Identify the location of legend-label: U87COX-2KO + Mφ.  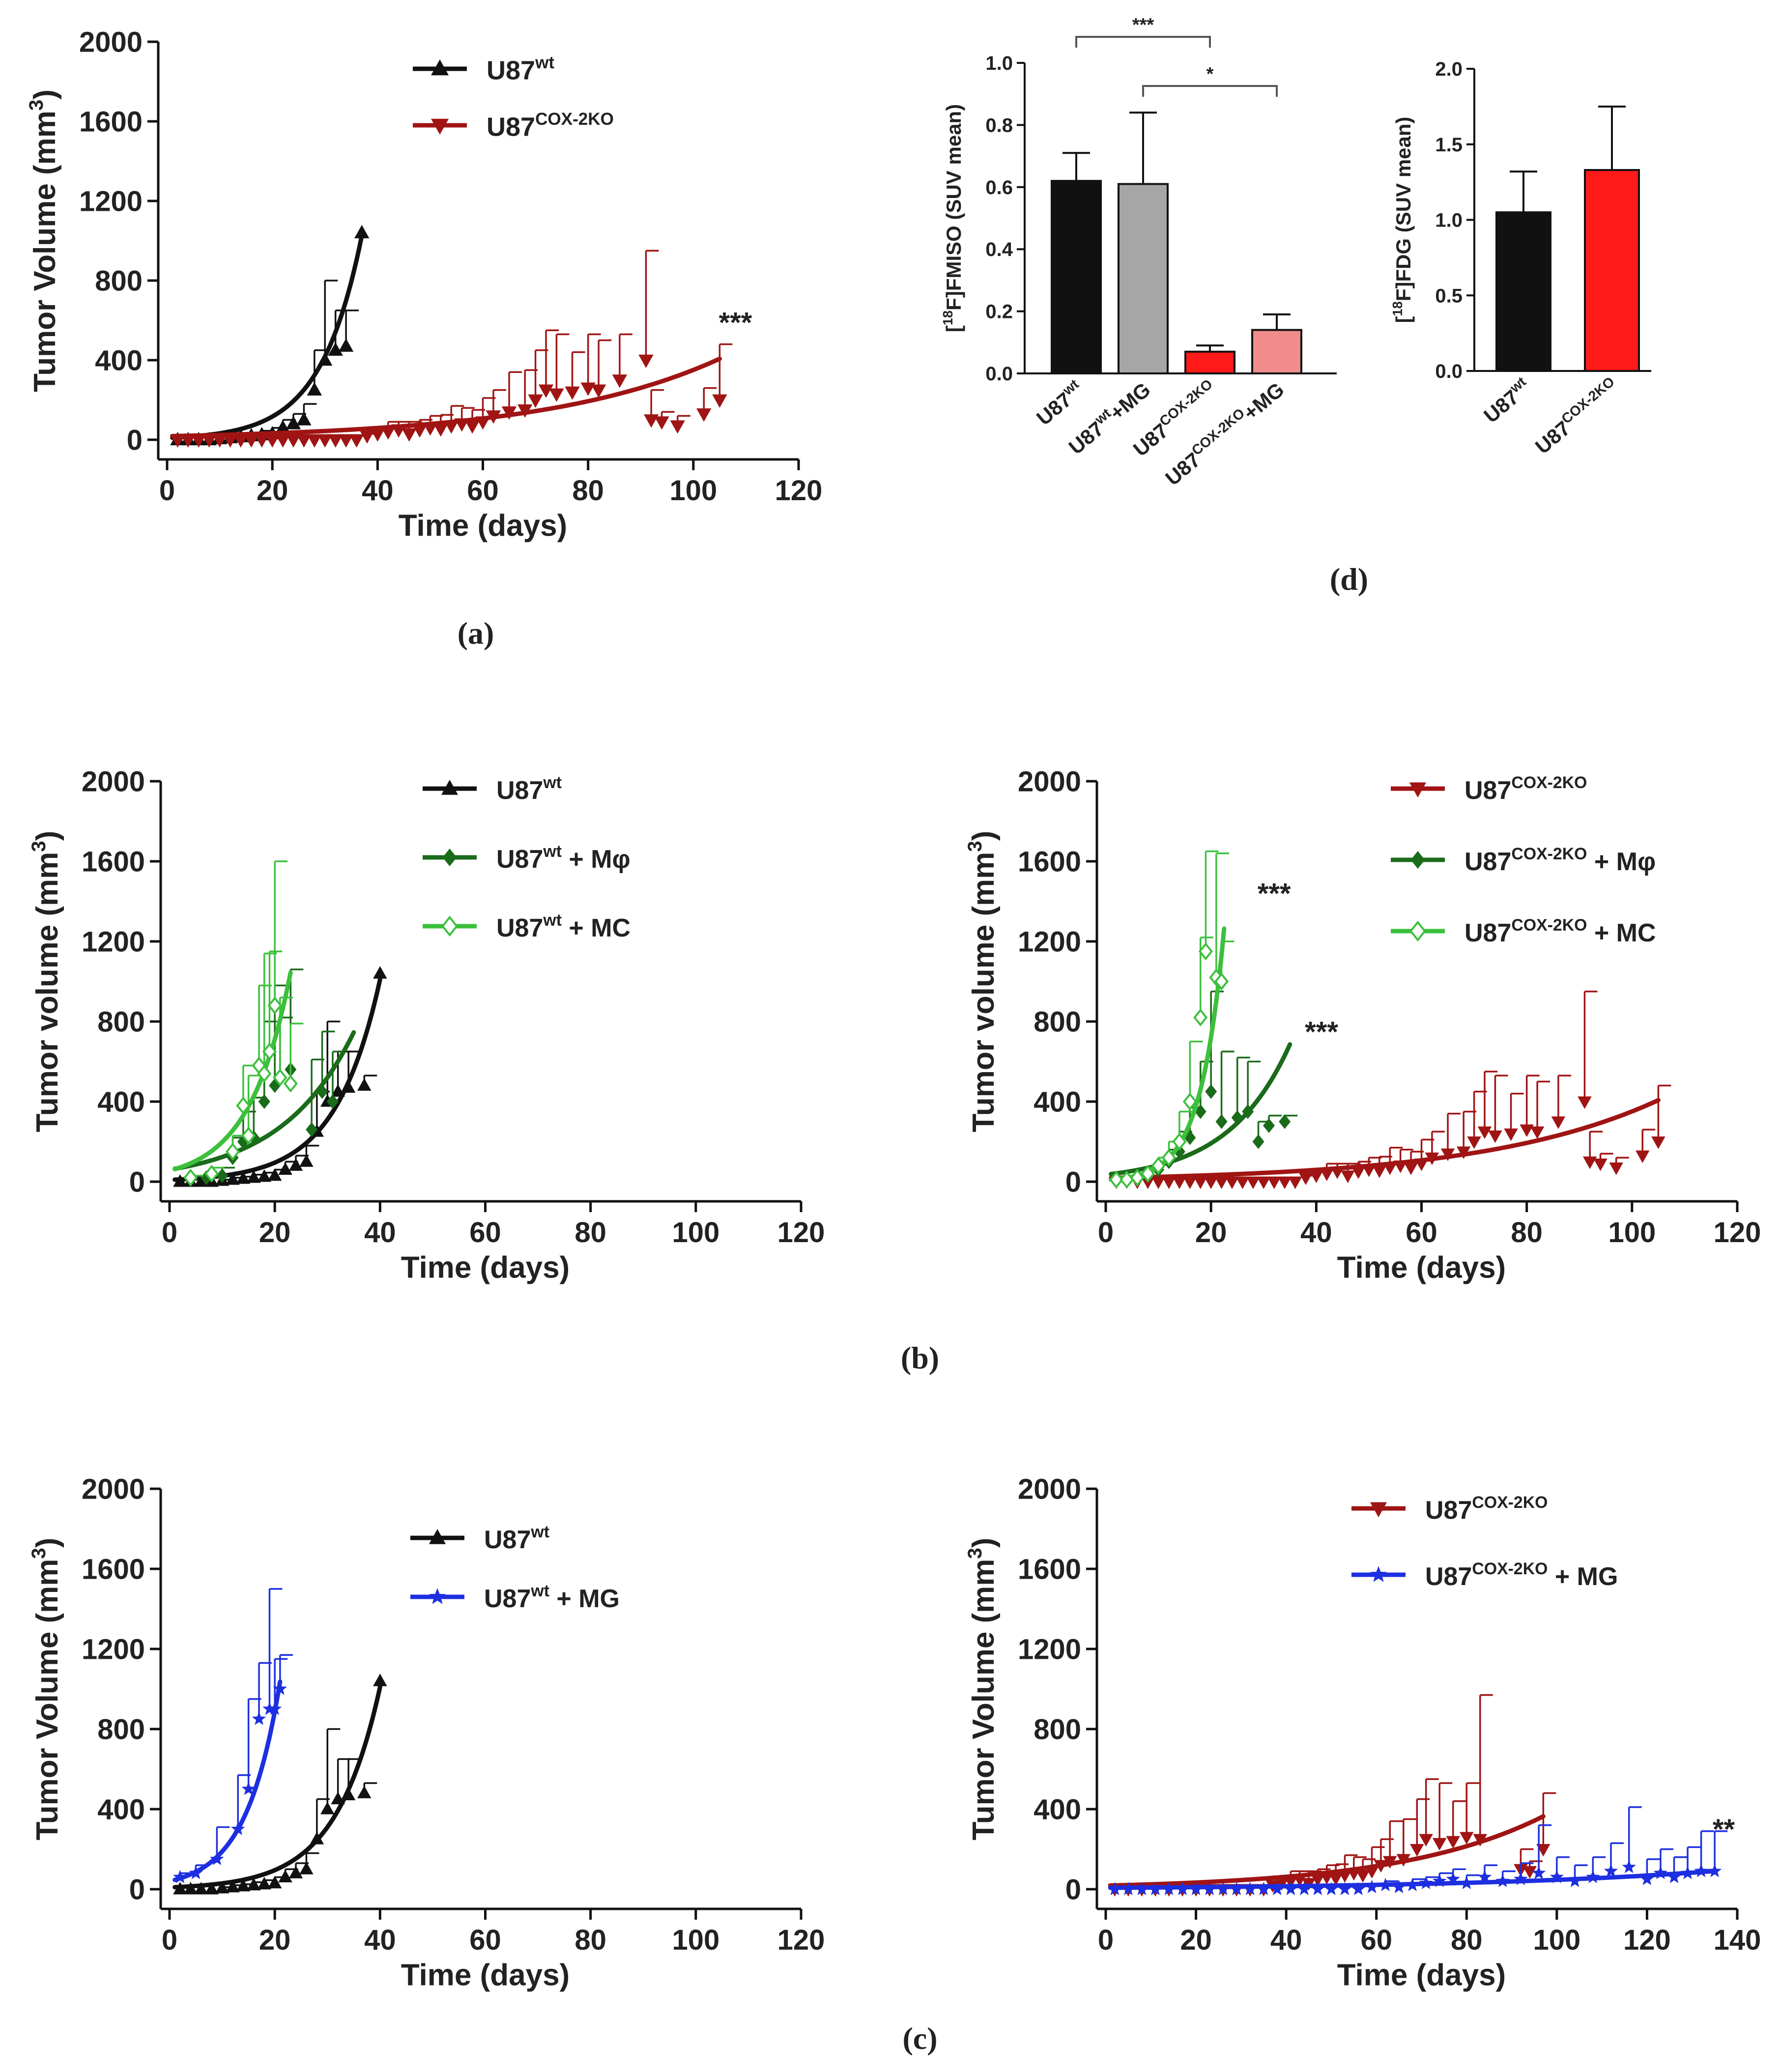
(1560, 860).